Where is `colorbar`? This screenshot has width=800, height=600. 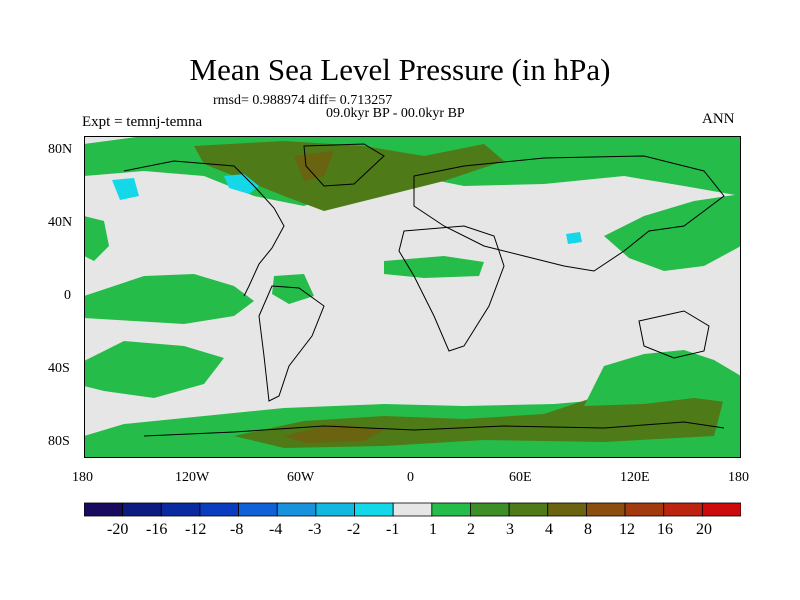
colorbar is located at coordinates (412, 509).